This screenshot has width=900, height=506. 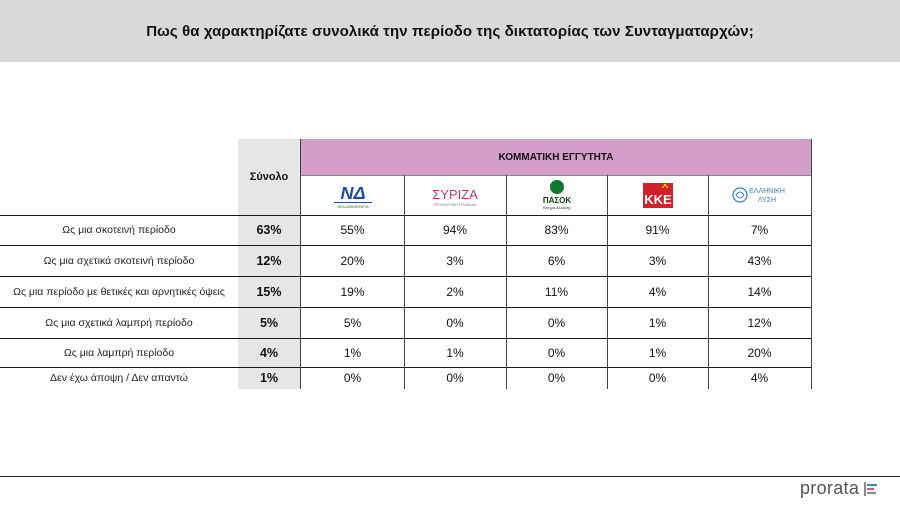 What do you see at coordinates (556, 200) in the screenshot?
I see `svg-text: ΠΑΣΟΚ` at bounding box center [556, 200].